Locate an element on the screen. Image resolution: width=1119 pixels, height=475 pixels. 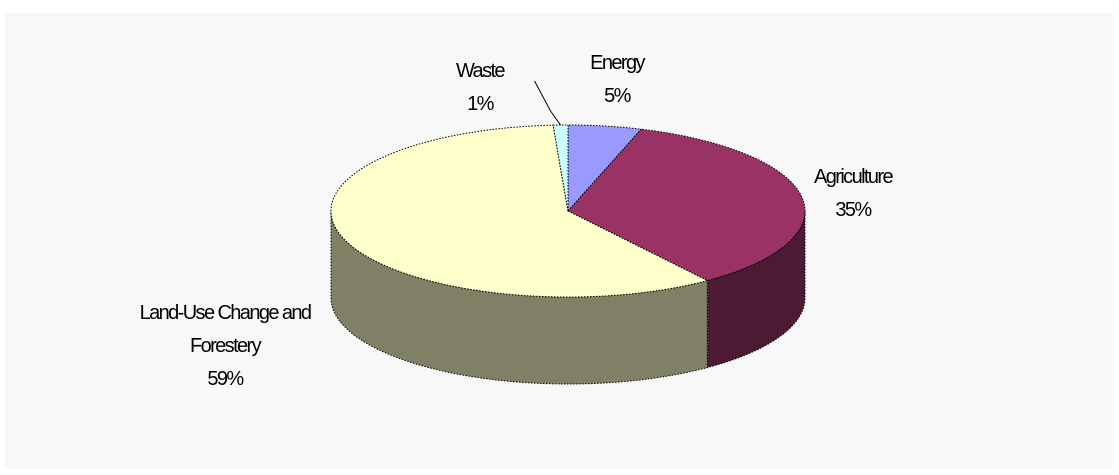
label-percent: 35% is located at coordinates (853, 210).